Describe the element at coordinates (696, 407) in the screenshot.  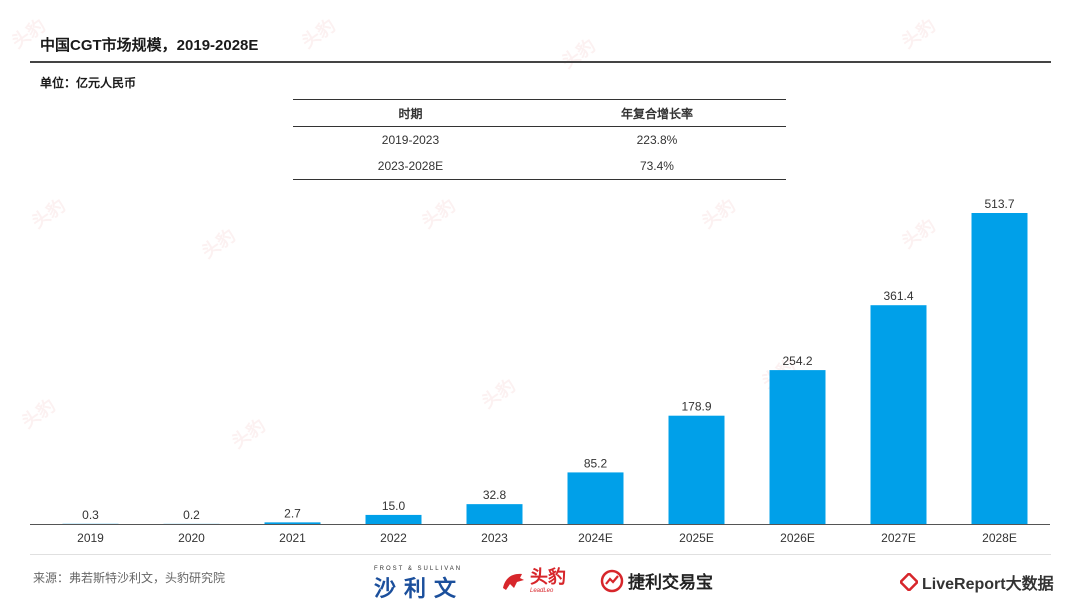
I see `value-label: 178.9` at that location.